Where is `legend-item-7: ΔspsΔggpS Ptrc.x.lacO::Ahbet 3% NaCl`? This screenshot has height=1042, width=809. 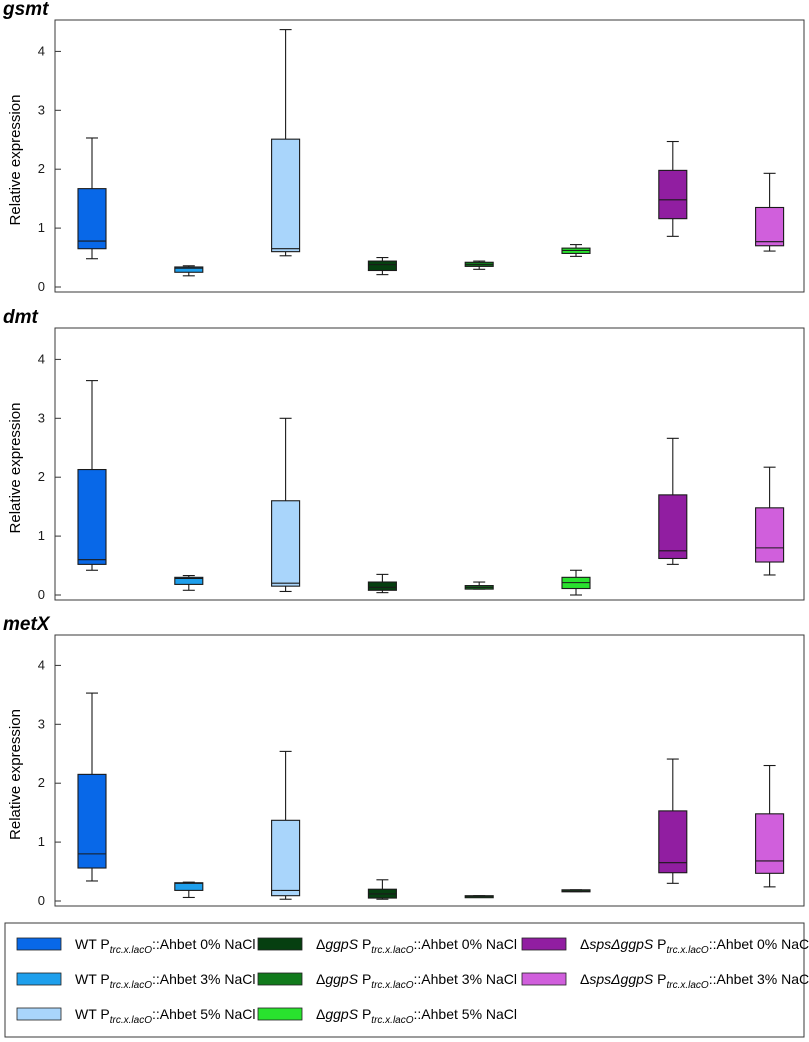 legend-item-7: ΔspsΔggpS Ptrc.x.lacO::Ahbet 3% NaCl is located at coordinates (665, 981).